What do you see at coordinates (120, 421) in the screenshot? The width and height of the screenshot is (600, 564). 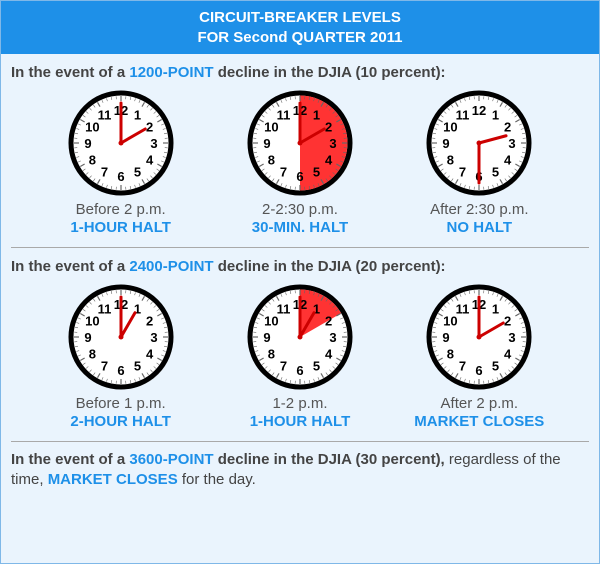 I see `halt-label: 2-HOUR HALT` at bounding box center [120, 421].